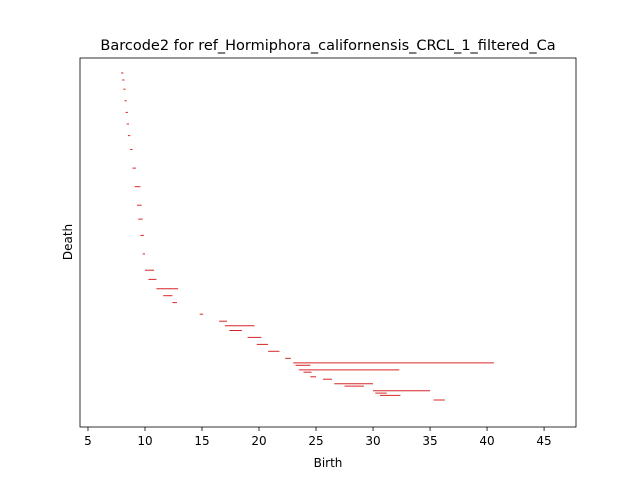 The width and height of the screenshot is (640, 480). What do you see at coordinates (486, 441) in the screenshot?
I see `x-tick-label: 40` at bounding box center [486, 441].